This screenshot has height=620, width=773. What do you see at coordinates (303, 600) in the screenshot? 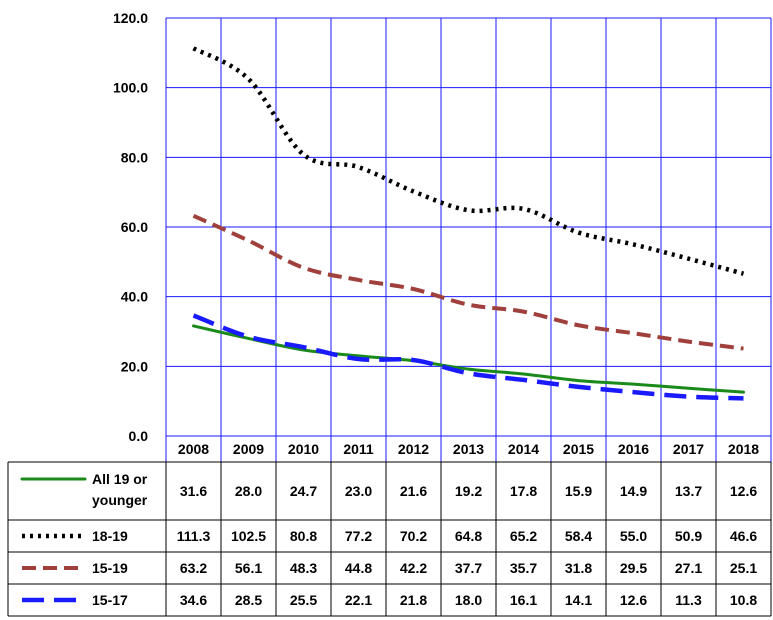
I see `data-label: 25.5` at bounding box center [303, 600].